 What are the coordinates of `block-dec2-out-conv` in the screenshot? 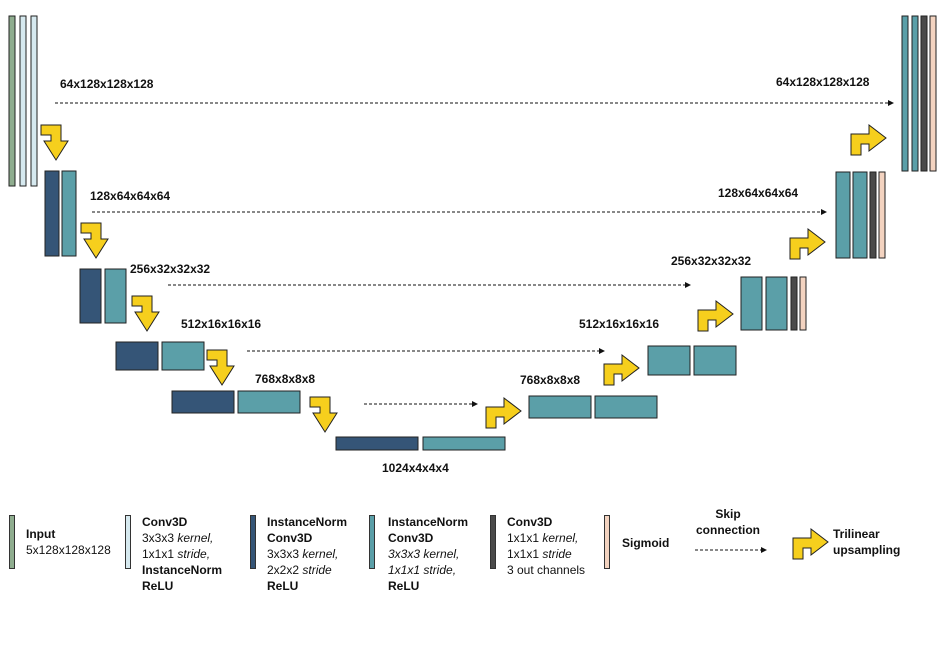 It's located at (873, 215).